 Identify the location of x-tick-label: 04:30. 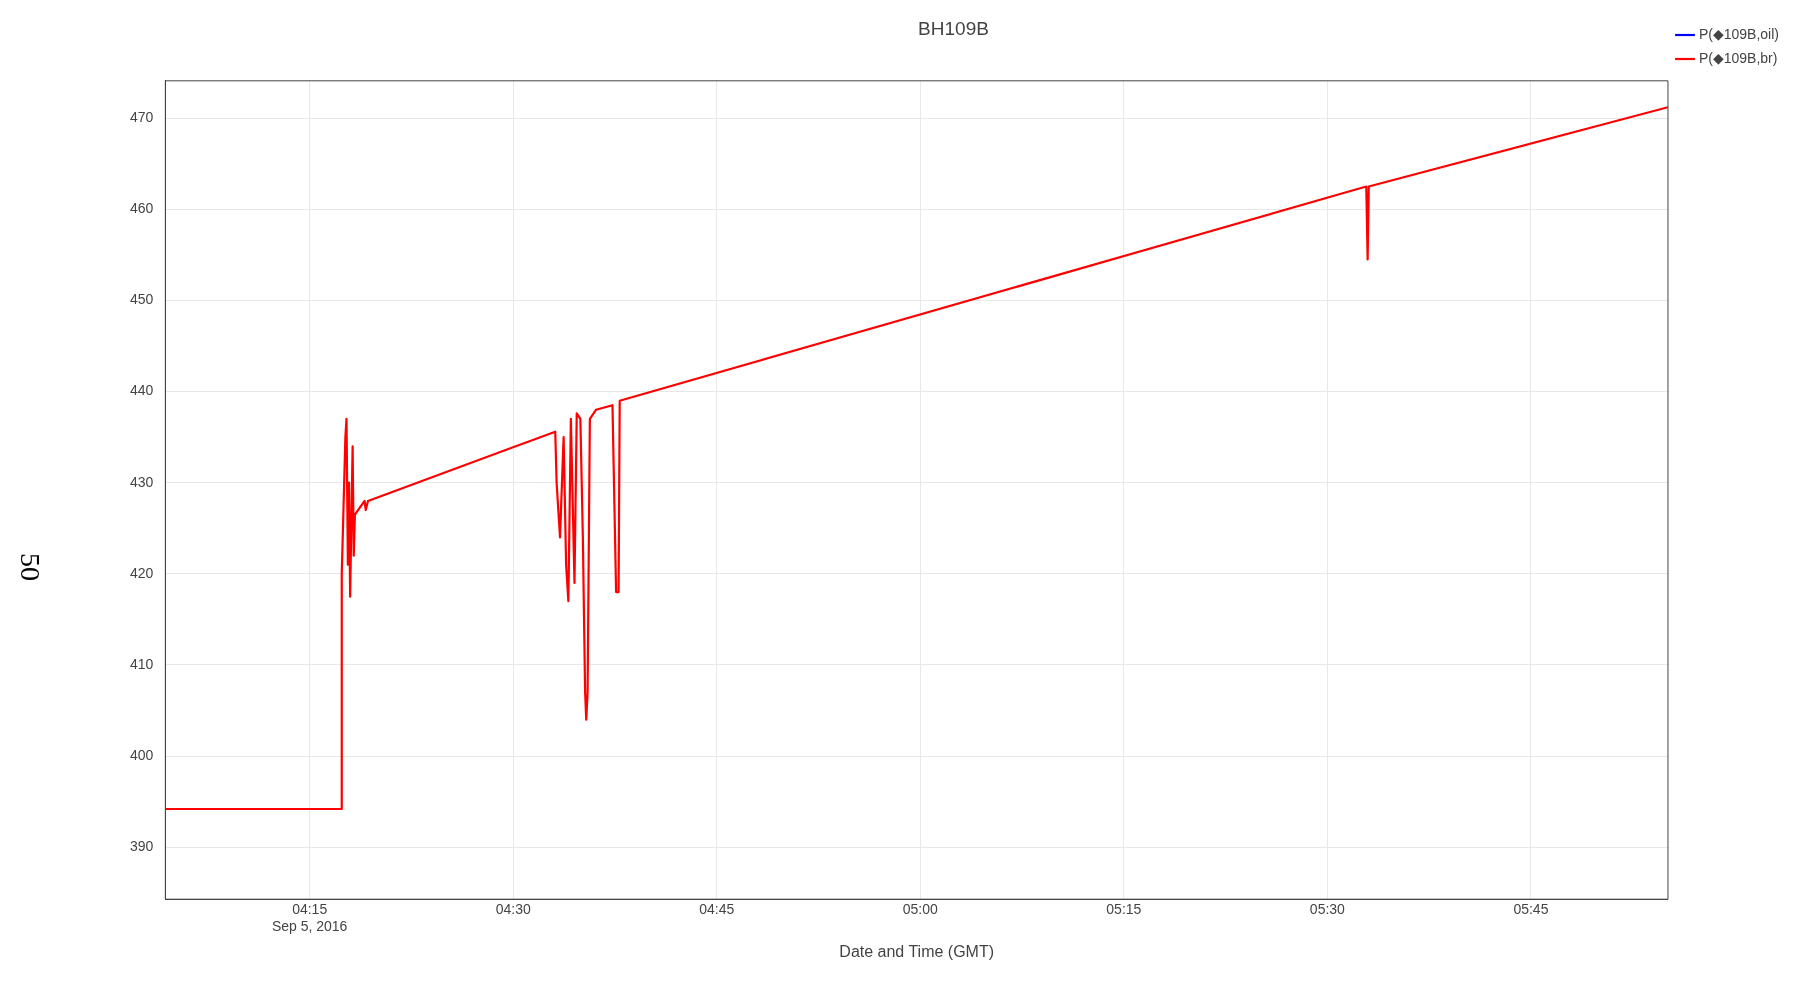
(513, 909).